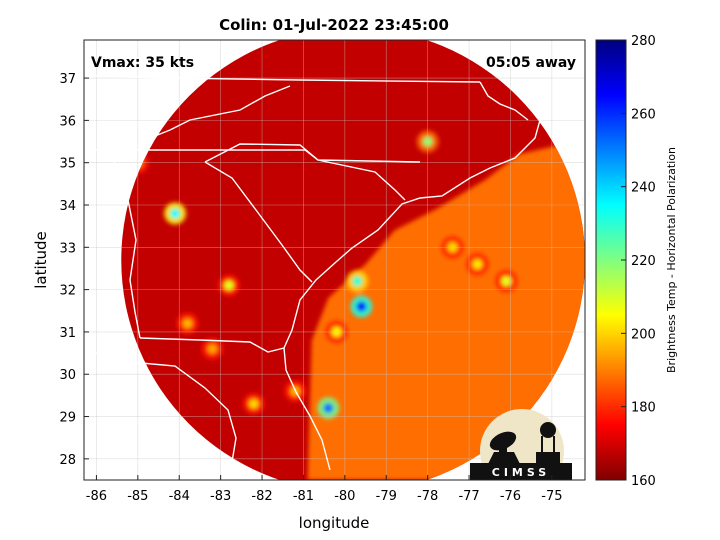 The width and height of the screenshot is (720, 540). I want to click on nc-va-border, so click(282, 79).